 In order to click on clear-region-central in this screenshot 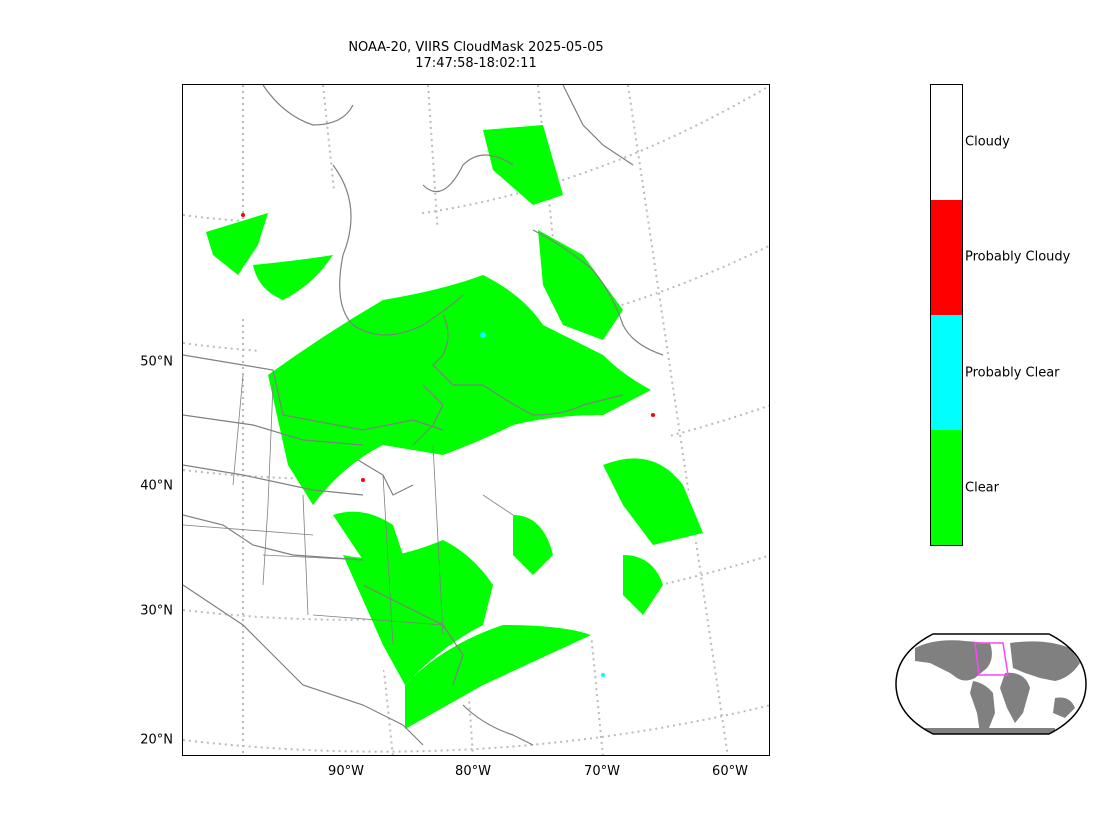, I will do `click(459, 390)`.